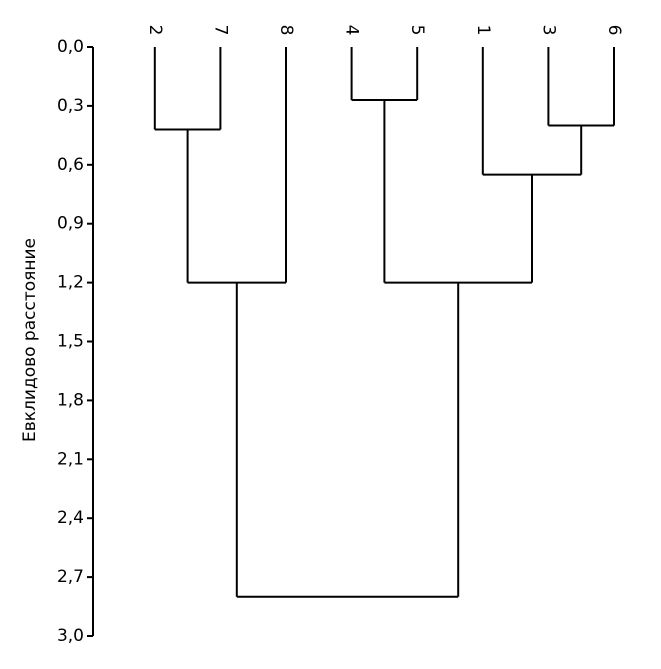 The image size is (661, 669). I want to click on y-tick-label: 2,1, so click(70, 459).